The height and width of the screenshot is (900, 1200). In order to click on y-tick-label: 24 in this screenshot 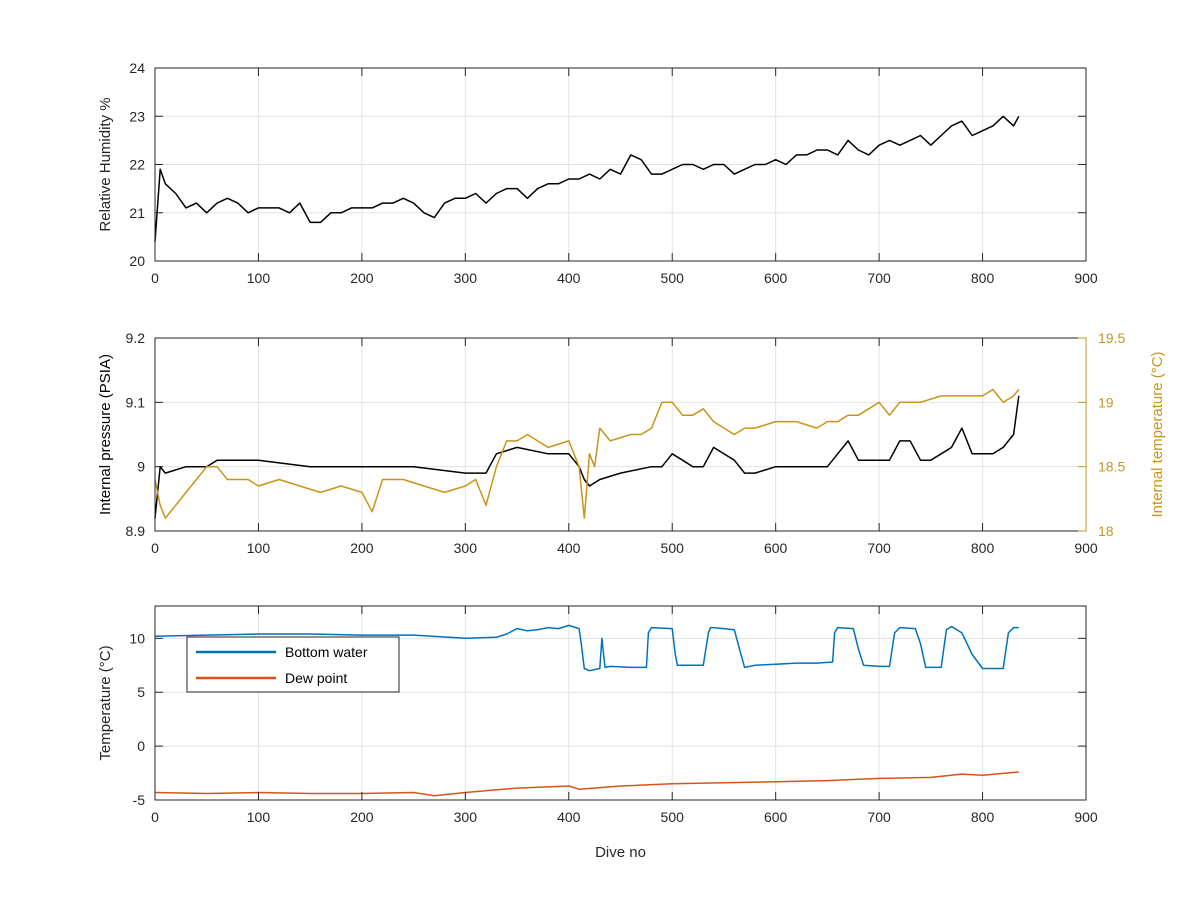, I will do `click(137, 68)`.